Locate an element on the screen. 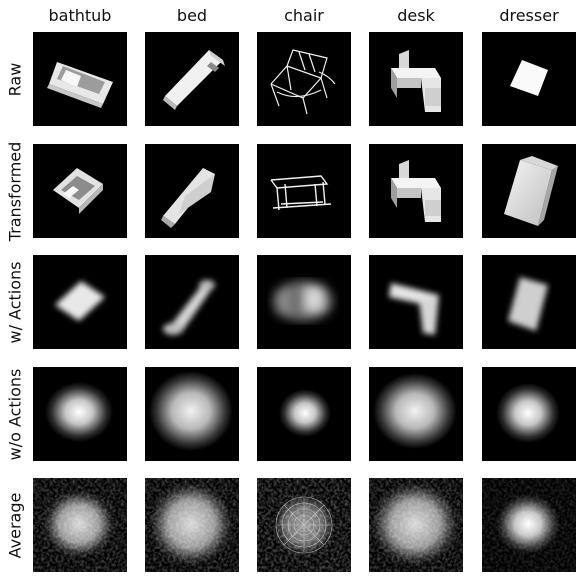  cell-average-bed is located at coordinates (192, 525).